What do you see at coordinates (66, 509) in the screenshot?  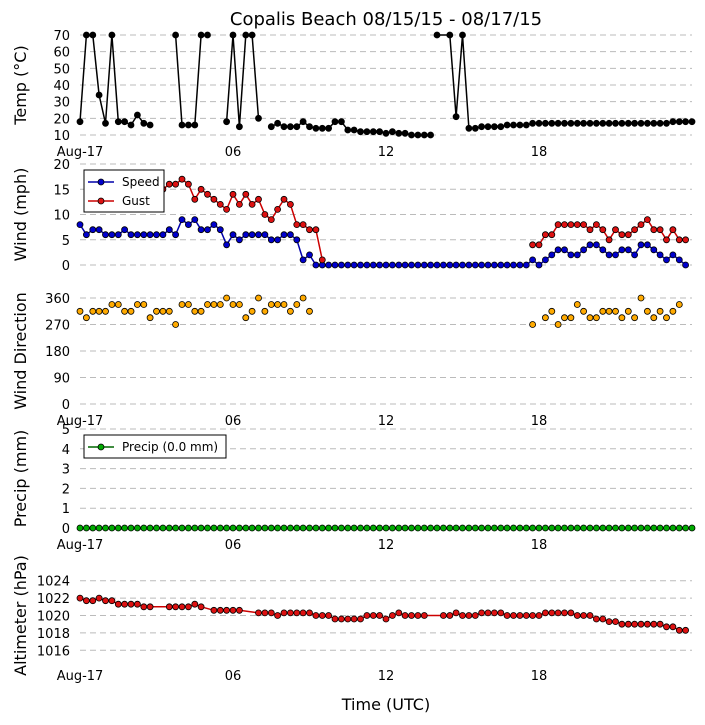 I see `y-tick-label: 1` at bounding box center [66, 509].